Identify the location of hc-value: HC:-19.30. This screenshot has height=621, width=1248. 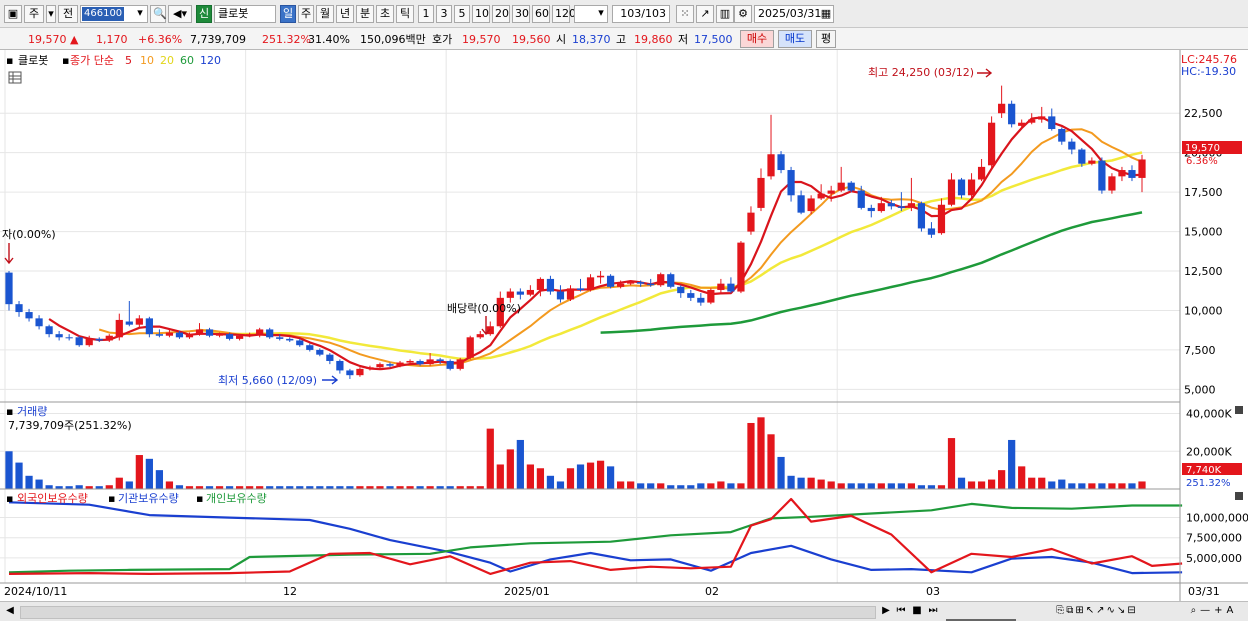
(1208, 71).